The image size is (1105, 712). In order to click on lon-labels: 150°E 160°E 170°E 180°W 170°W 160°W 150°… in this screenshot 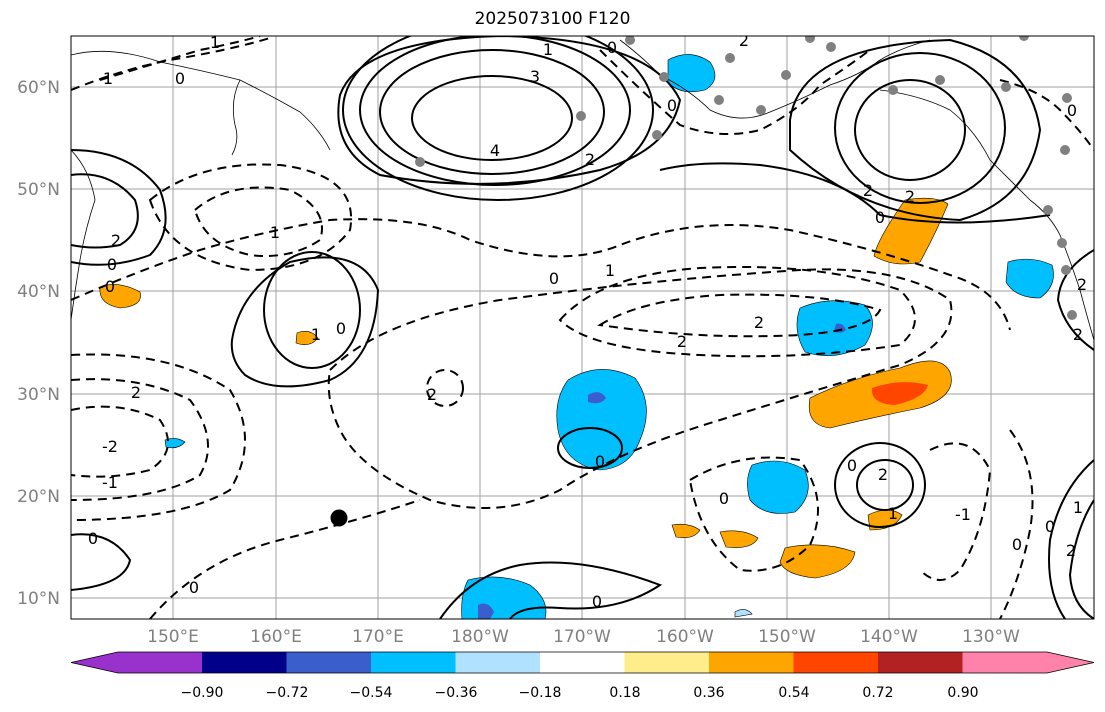, I will do `click(583, 637)`.